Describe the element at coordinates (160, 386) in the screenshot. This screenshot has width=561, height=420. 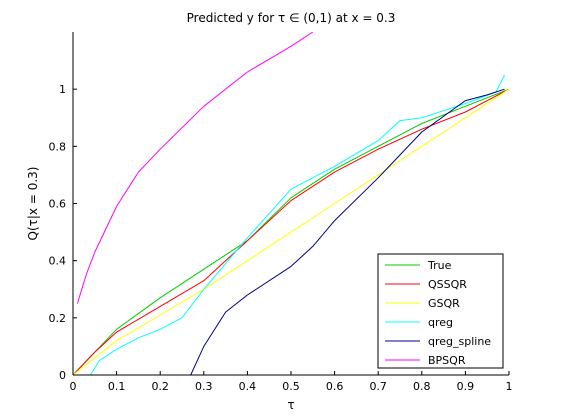
I see `x-tick-label: 0.2` at that location.